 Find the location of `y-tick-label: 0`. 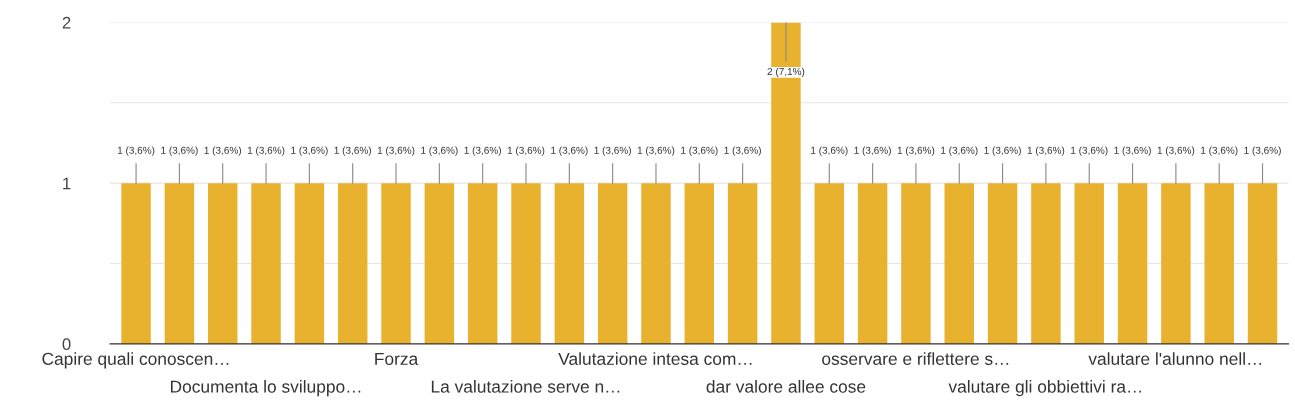

y-tick-label: 0 is located at coordinates (66, 344).